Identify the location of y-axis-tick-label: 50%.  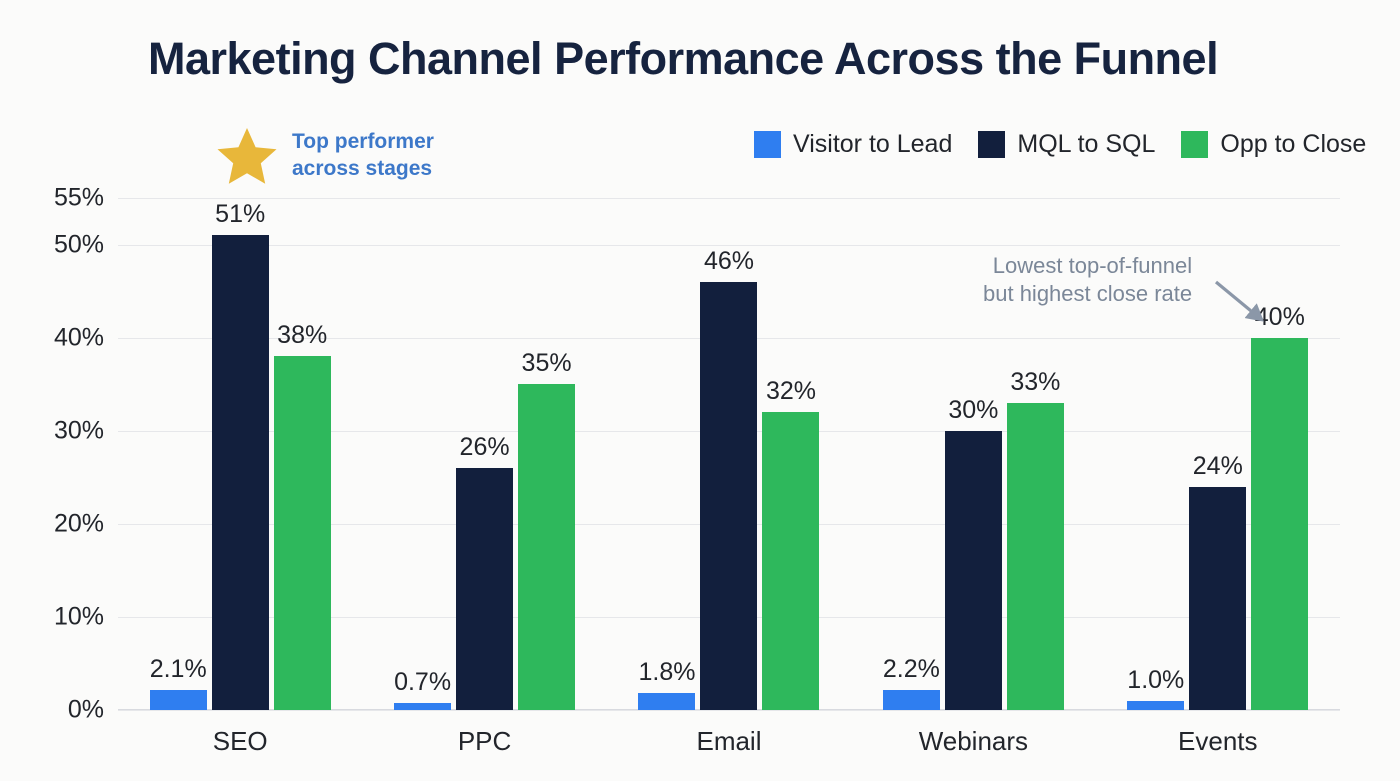
(78, 244).